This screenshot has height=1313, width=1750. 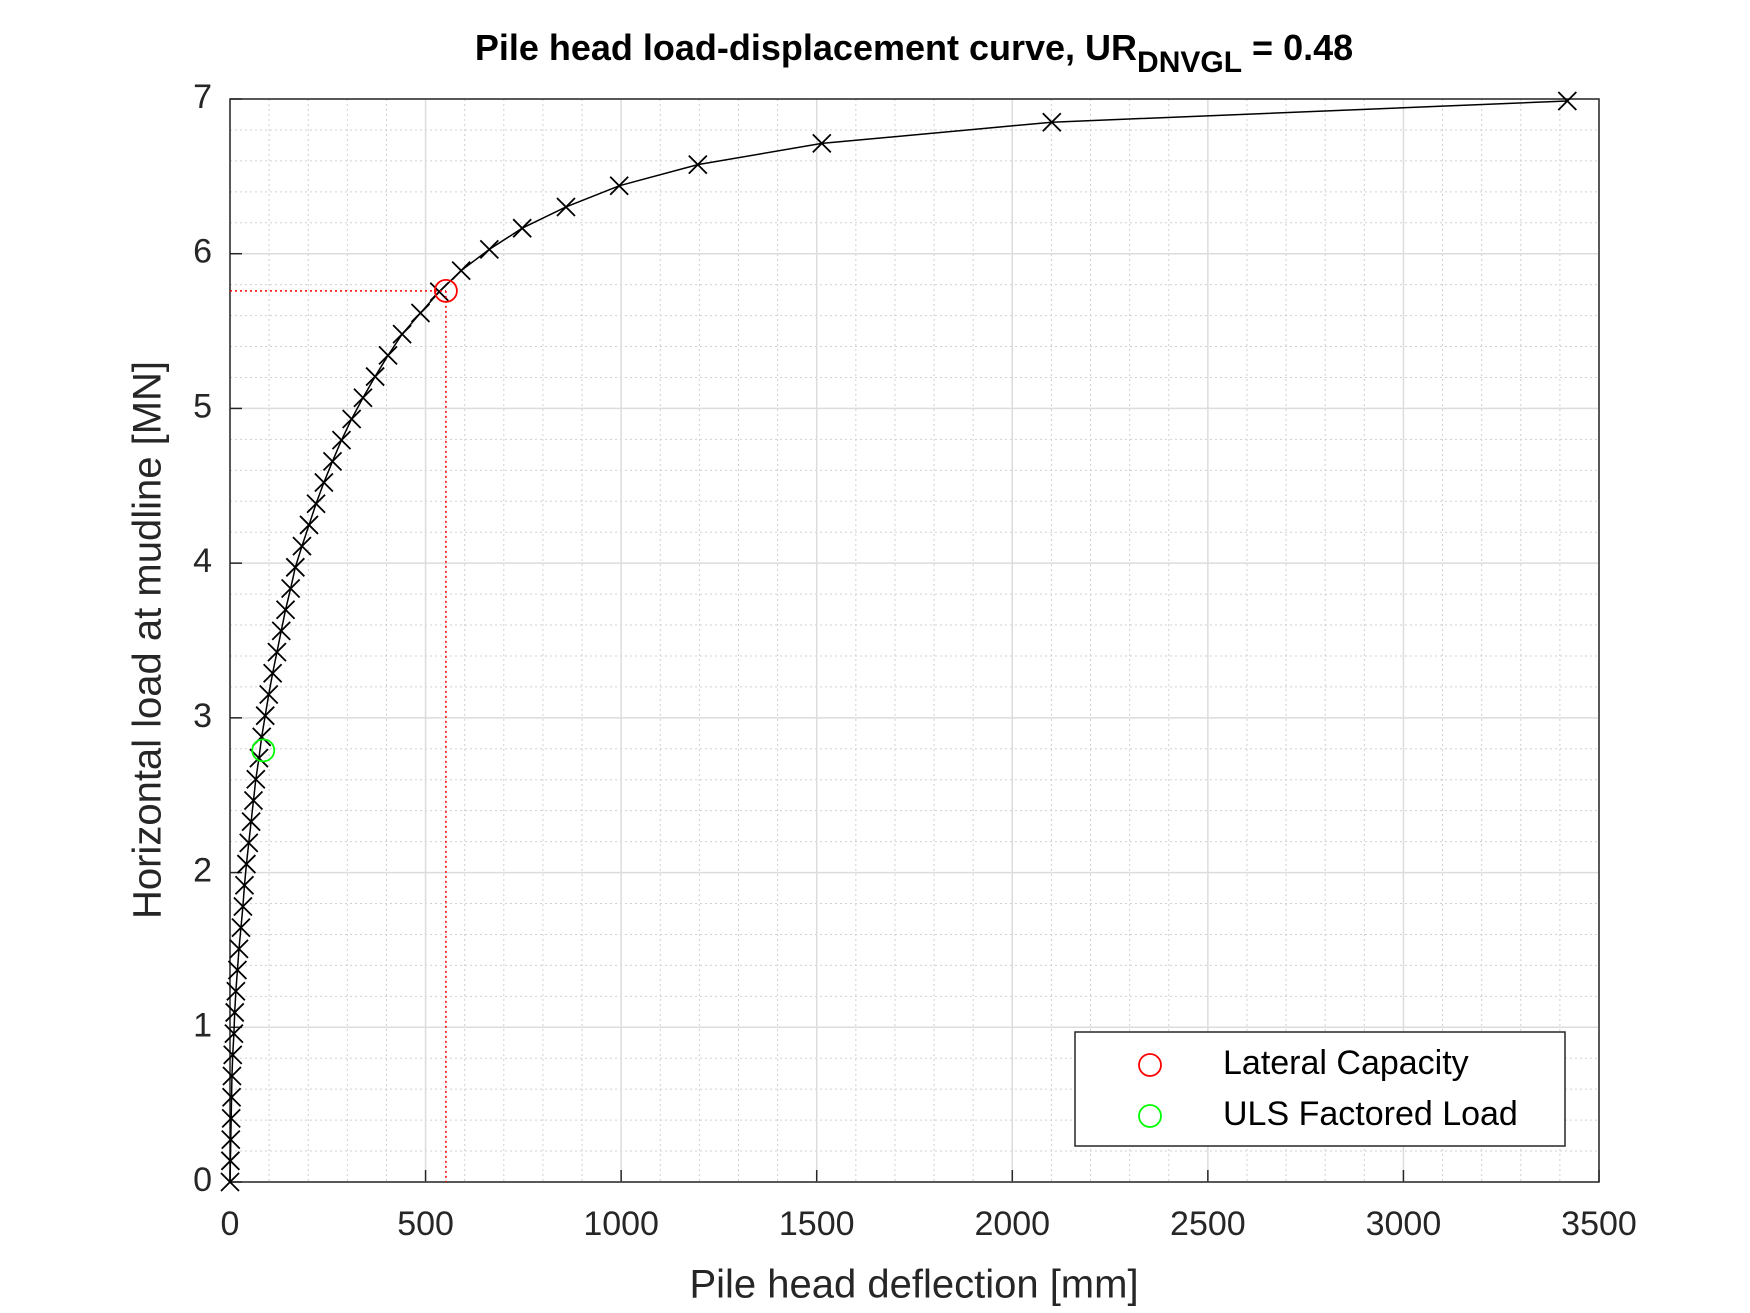 I want to click on y-tick-label: 2, so click(x=202, y=871).